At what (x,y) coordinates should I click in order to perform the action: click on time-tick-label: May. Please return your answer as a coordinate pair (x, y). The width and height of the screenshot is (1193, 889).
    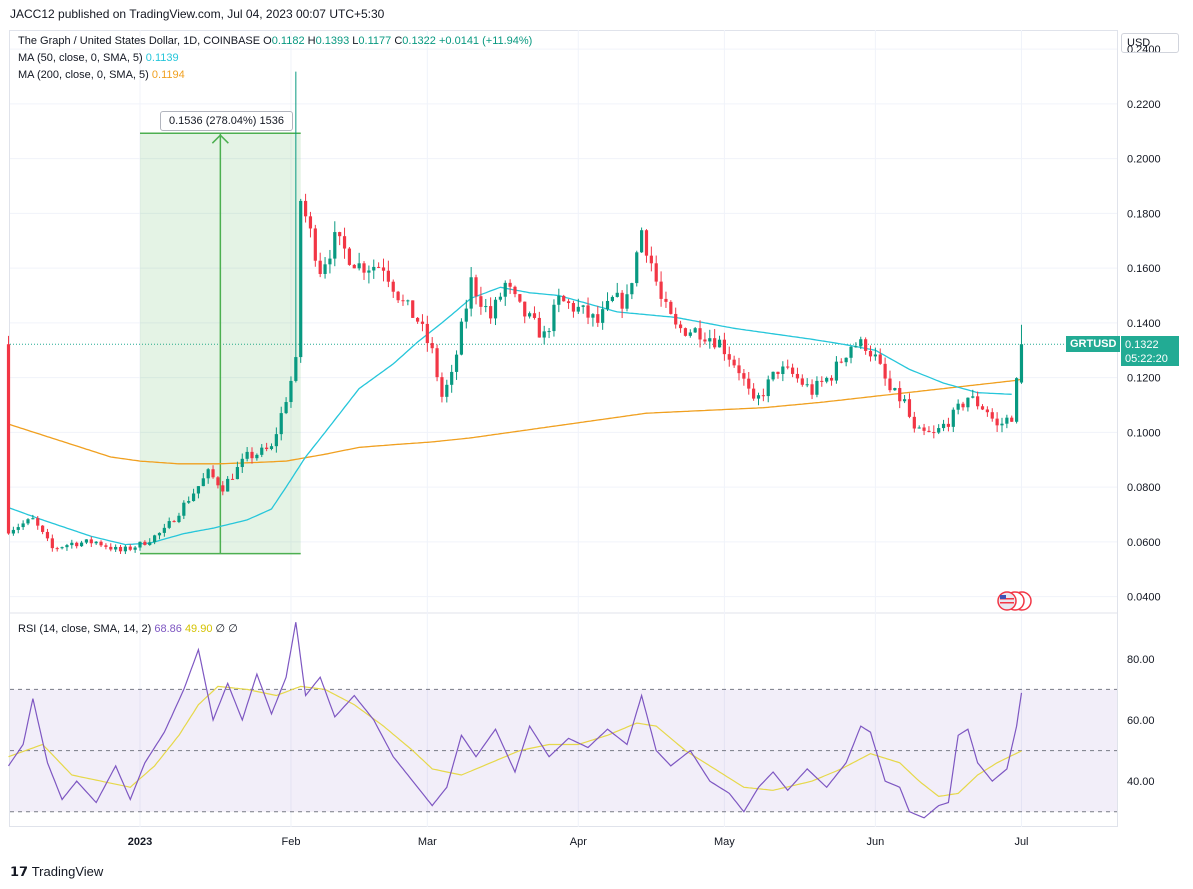
    Looking at the image, I should click on (724, 842).